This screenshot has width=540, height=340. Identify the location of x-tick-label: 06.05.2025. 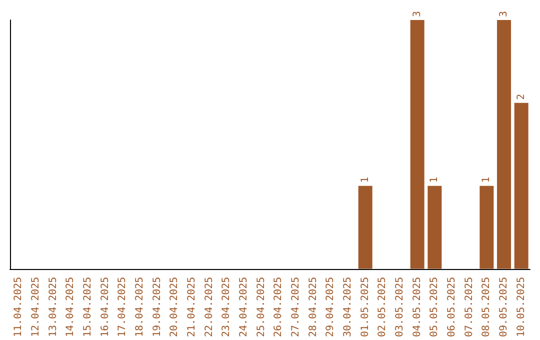
(452, 307).